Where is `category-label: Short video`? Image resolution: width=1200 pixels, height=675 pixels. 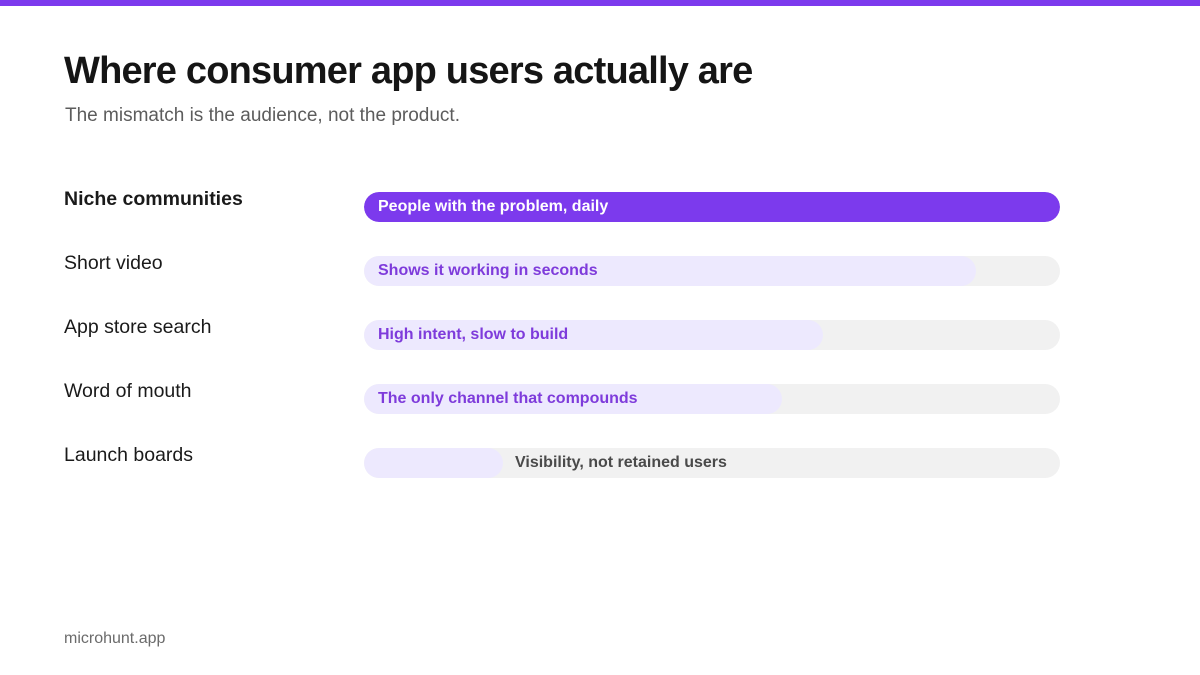 category-label: Short video is located at coordinates (113, 263).